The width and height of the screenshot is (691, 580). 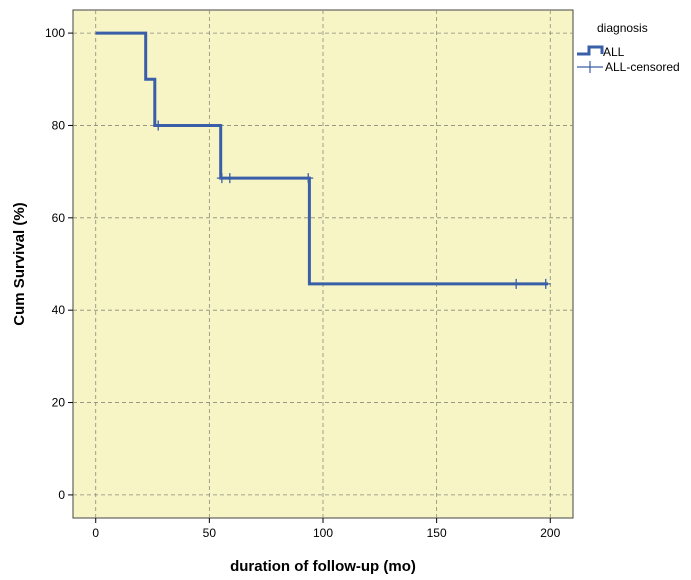 I want to click on x-tick-label: 200, so click(x=550, y=533).